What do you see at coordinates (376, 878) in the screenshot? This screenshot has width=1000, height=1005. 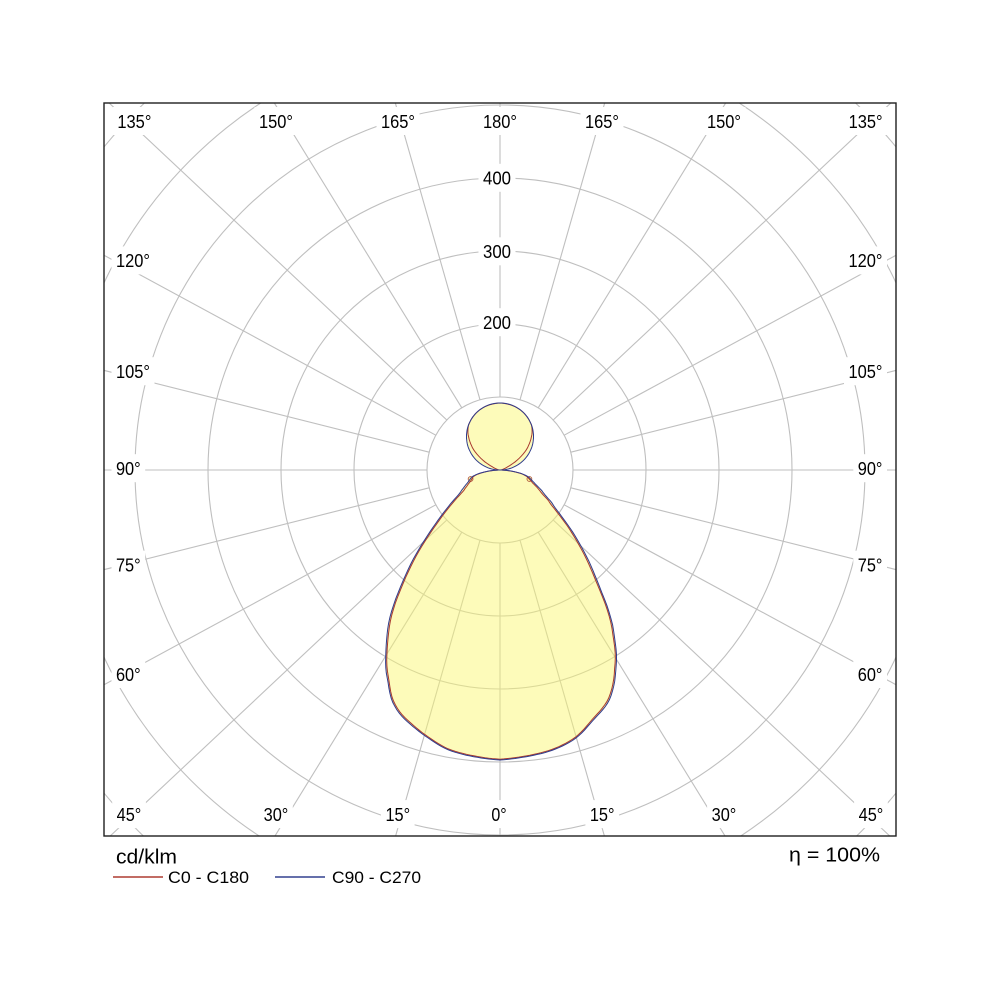 I see `svg-text: C90 - C270` at bounding box center [376, 878].